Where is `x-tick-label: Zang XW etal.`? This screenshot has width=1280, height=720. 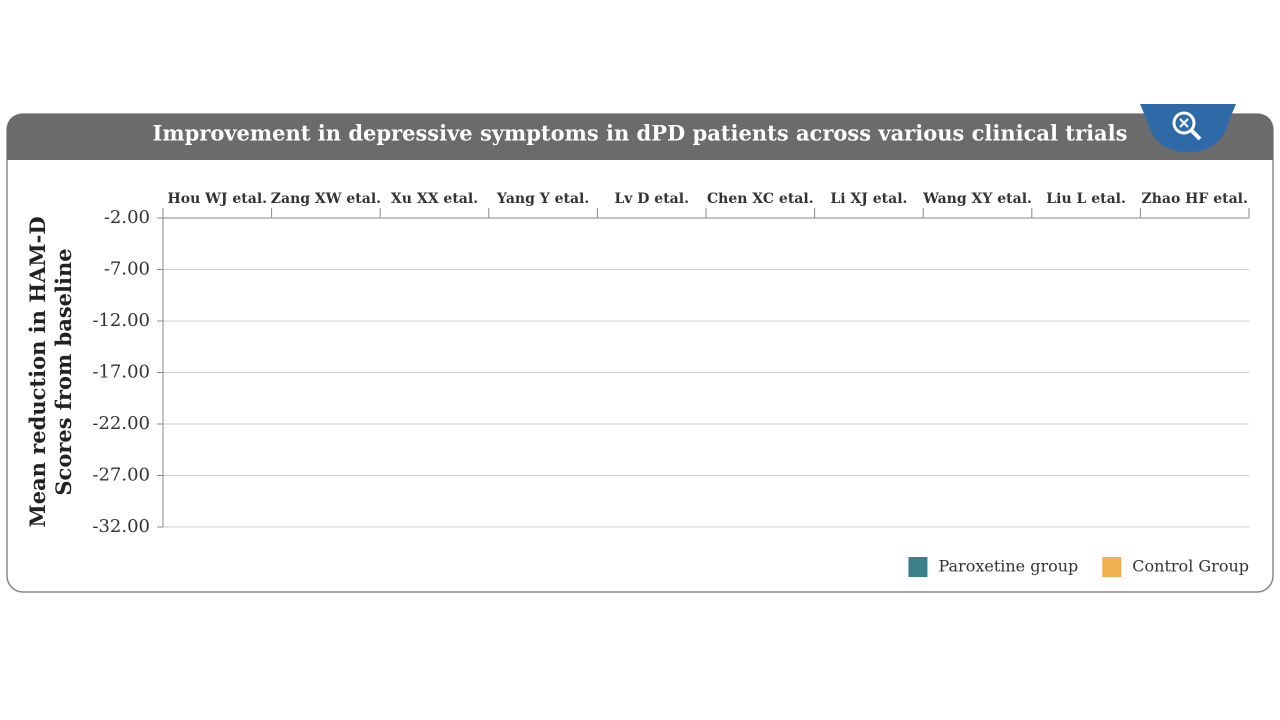 x-tick-label: Zang XW etal. is located at coordinates (326, 199).